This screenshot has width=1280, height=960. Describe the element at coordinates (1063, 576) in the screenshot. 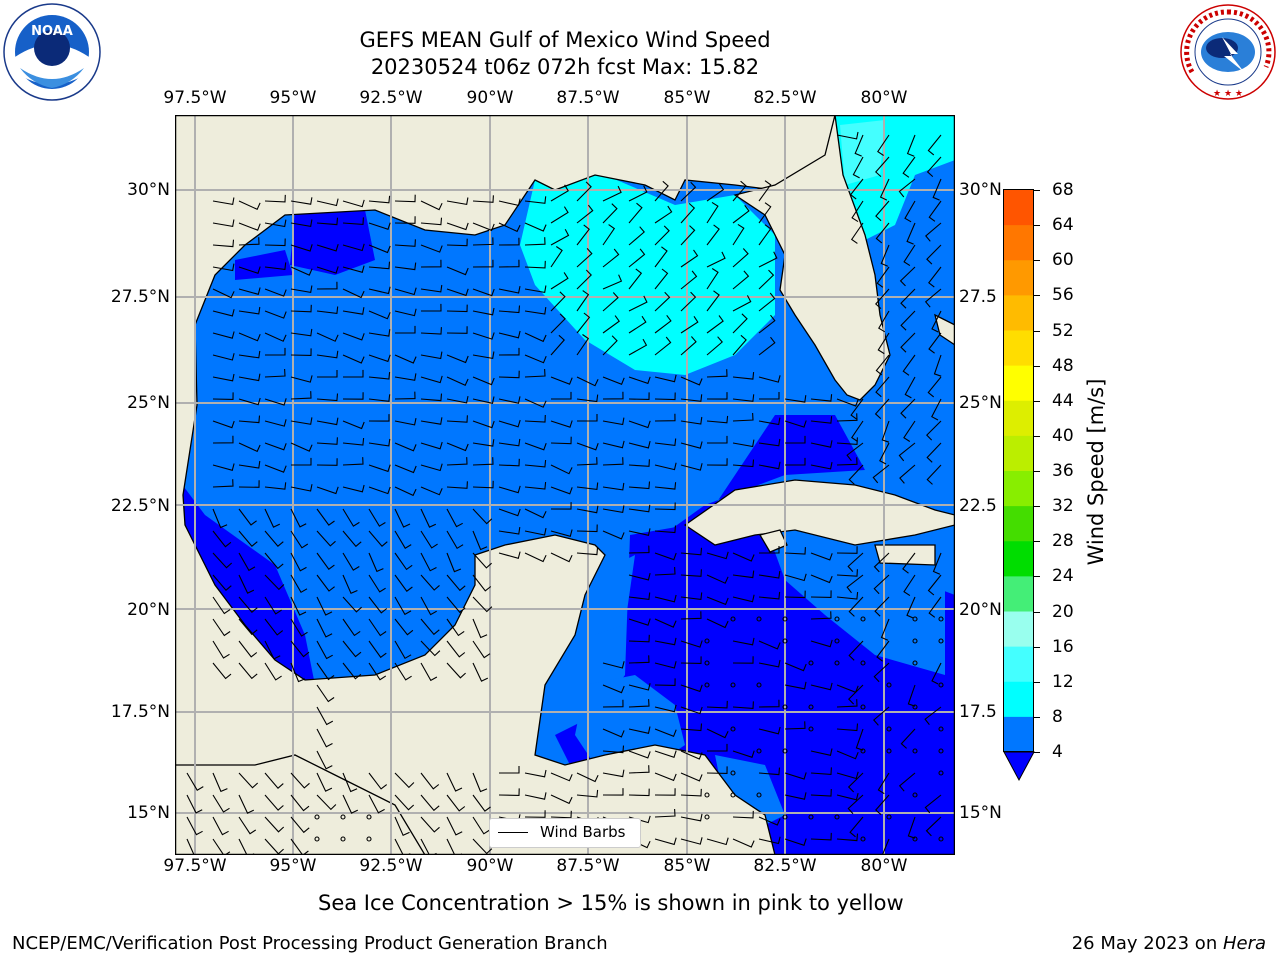

I see `colorbar-tick: 24` at that location.